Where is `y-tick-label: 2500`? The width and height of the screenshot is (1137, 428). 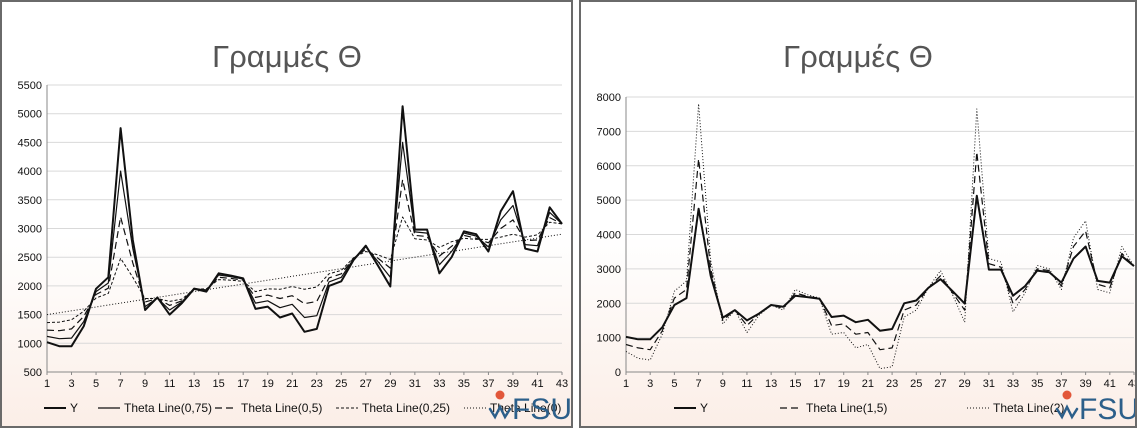
y-tick-label: 2500 is located at coordinates (30, 258).